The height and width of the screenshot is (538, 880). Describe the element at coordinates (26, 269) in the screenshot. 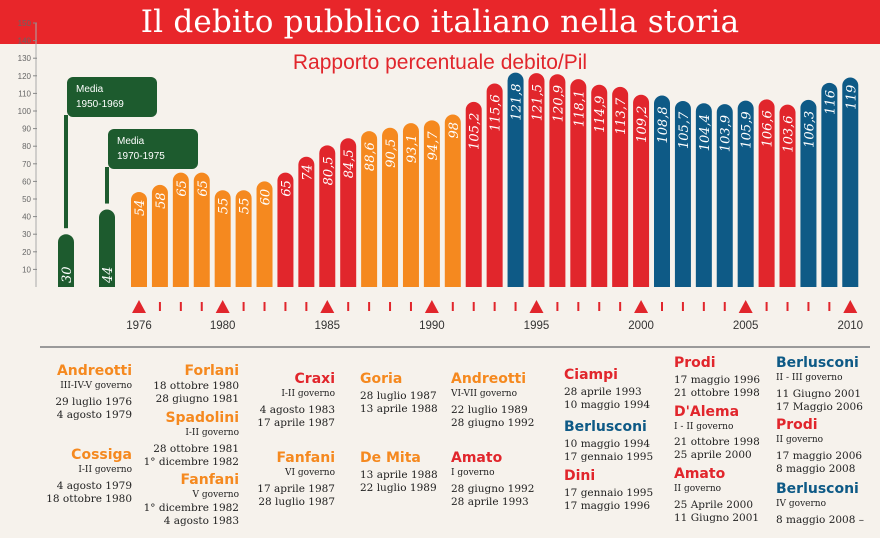

I see `y-tick-label: 10` at that location.